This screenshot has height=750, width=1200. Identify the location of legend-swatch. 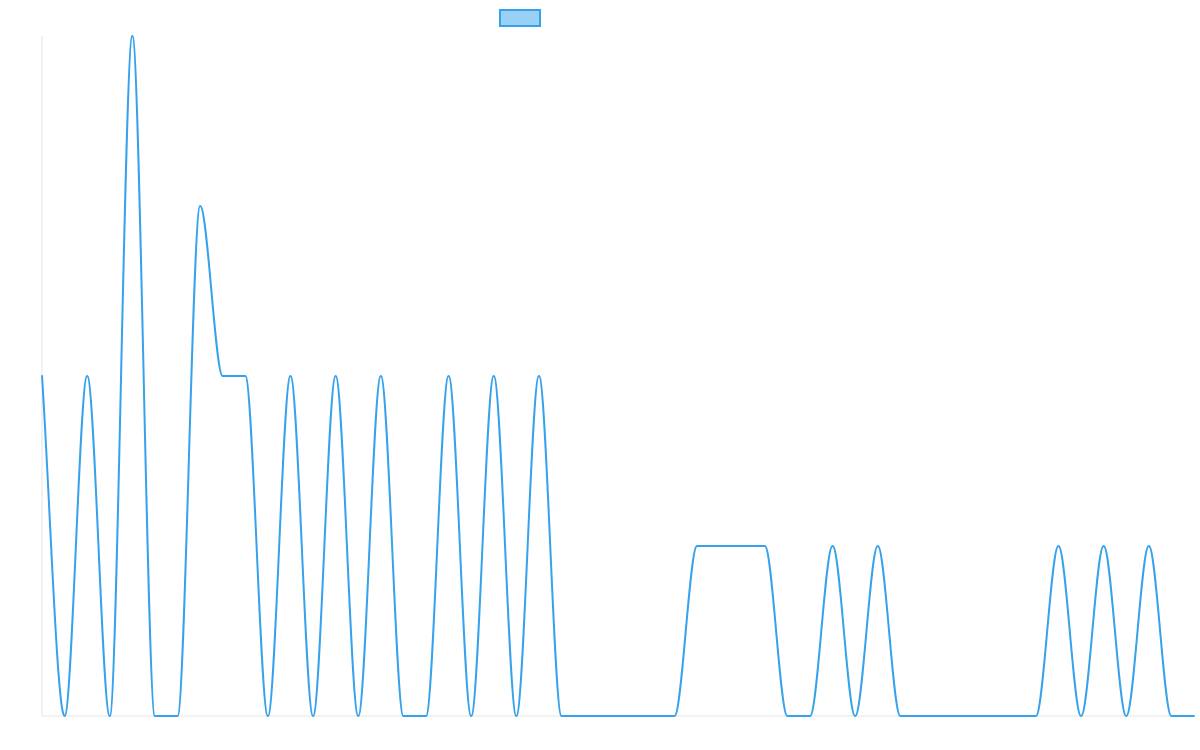
(520, 18).